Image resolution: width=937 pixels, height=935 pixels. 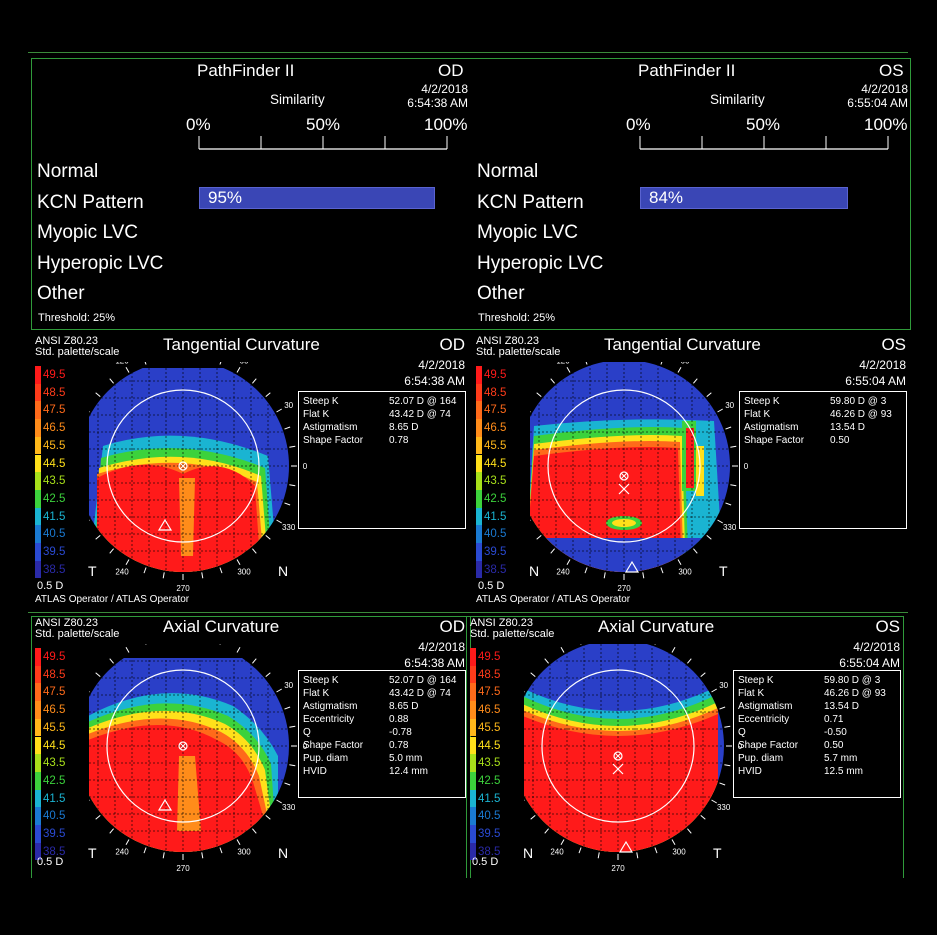 I want to click on side-left-label: T, so click(x=92, y=571).